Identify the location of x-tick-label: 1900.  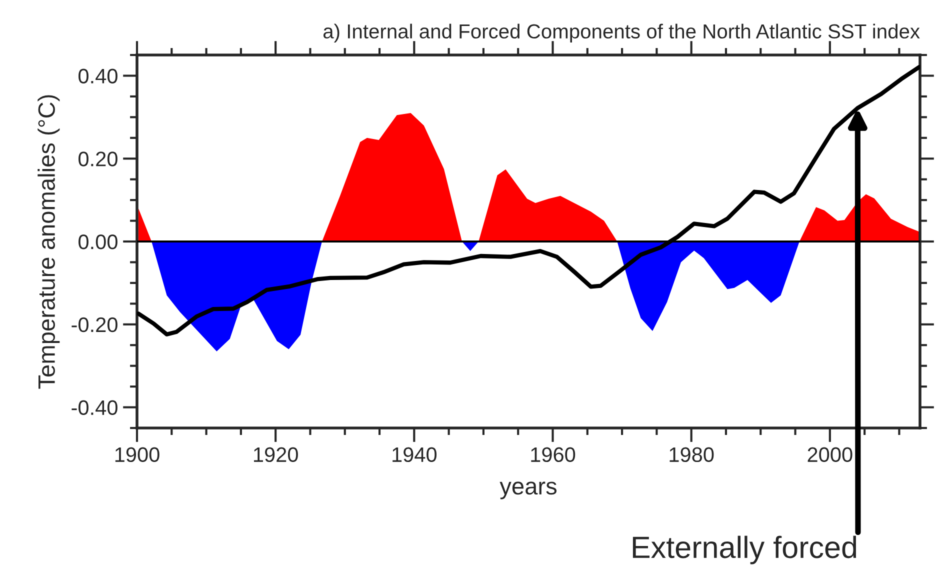
(137, 454).